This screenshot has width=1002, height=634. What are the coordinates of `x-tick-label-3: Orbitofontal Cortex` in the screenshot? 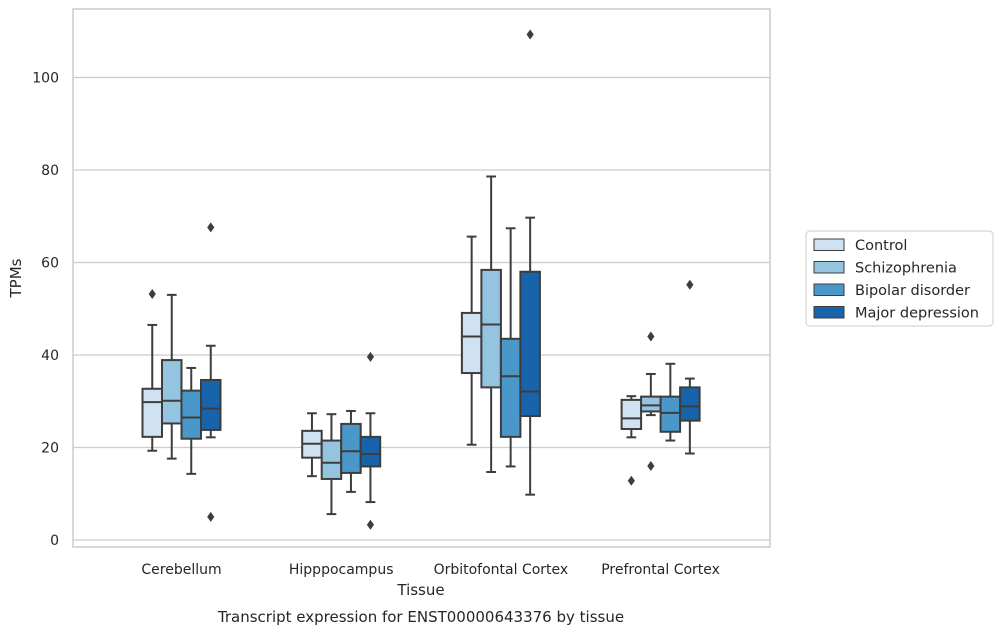 It's located at (501, 570).